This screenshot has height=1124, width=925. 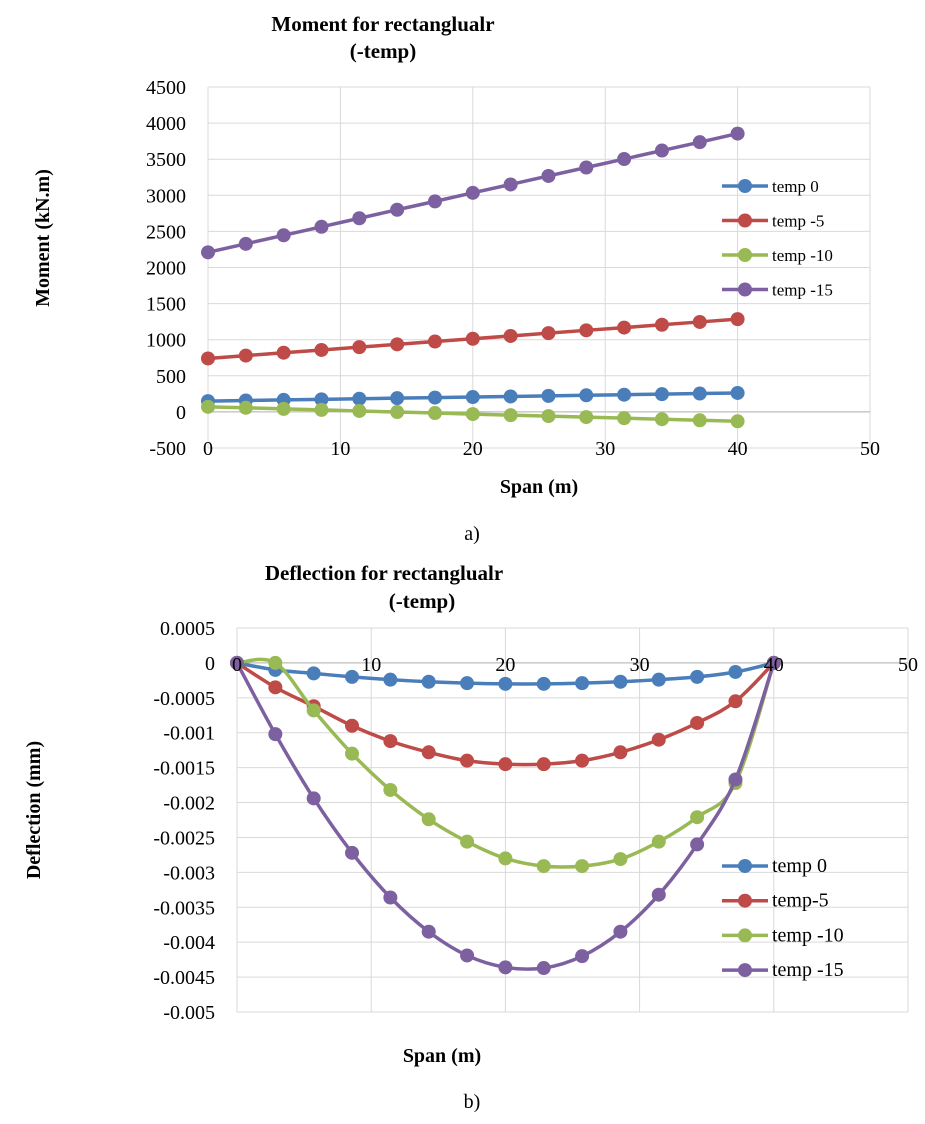 What do you see at coordinates (472, 534) in the screenshot?
I see `chart-a-caption: a)` at bounding box center [472, 534].